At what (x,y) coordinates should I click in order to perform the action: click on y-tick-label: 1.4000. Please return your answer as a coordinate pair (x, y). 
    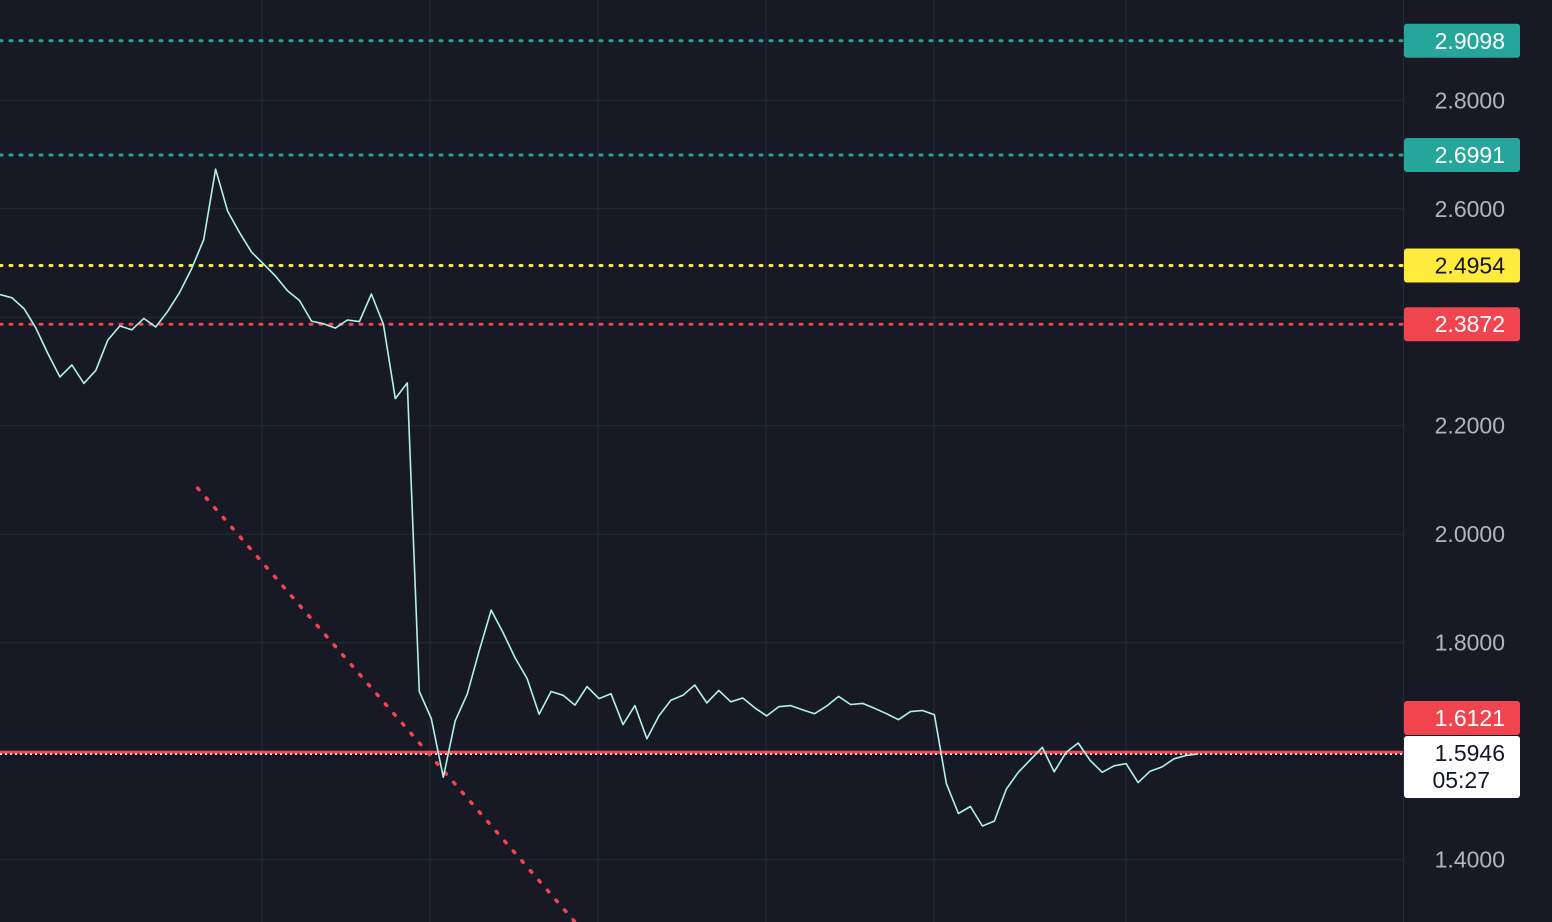
    Looking at the image, I should click on (1470, 860).